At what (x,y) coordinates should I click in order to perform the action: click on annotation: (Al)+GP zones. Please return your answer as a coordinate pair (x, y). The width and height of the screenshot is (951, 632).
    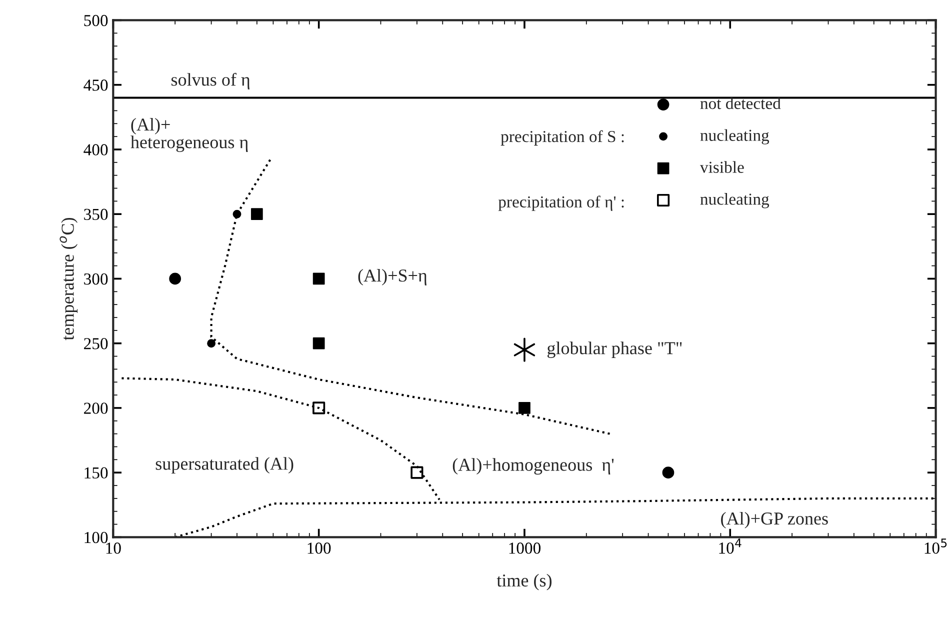
    Looking at the image, I should click on (774, 520).